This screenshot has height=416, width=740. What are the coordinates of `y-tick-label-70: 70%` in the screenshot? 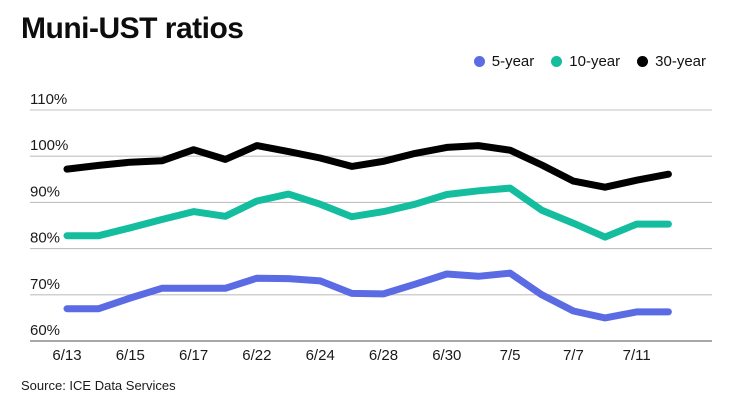 It's located at (45, 284).